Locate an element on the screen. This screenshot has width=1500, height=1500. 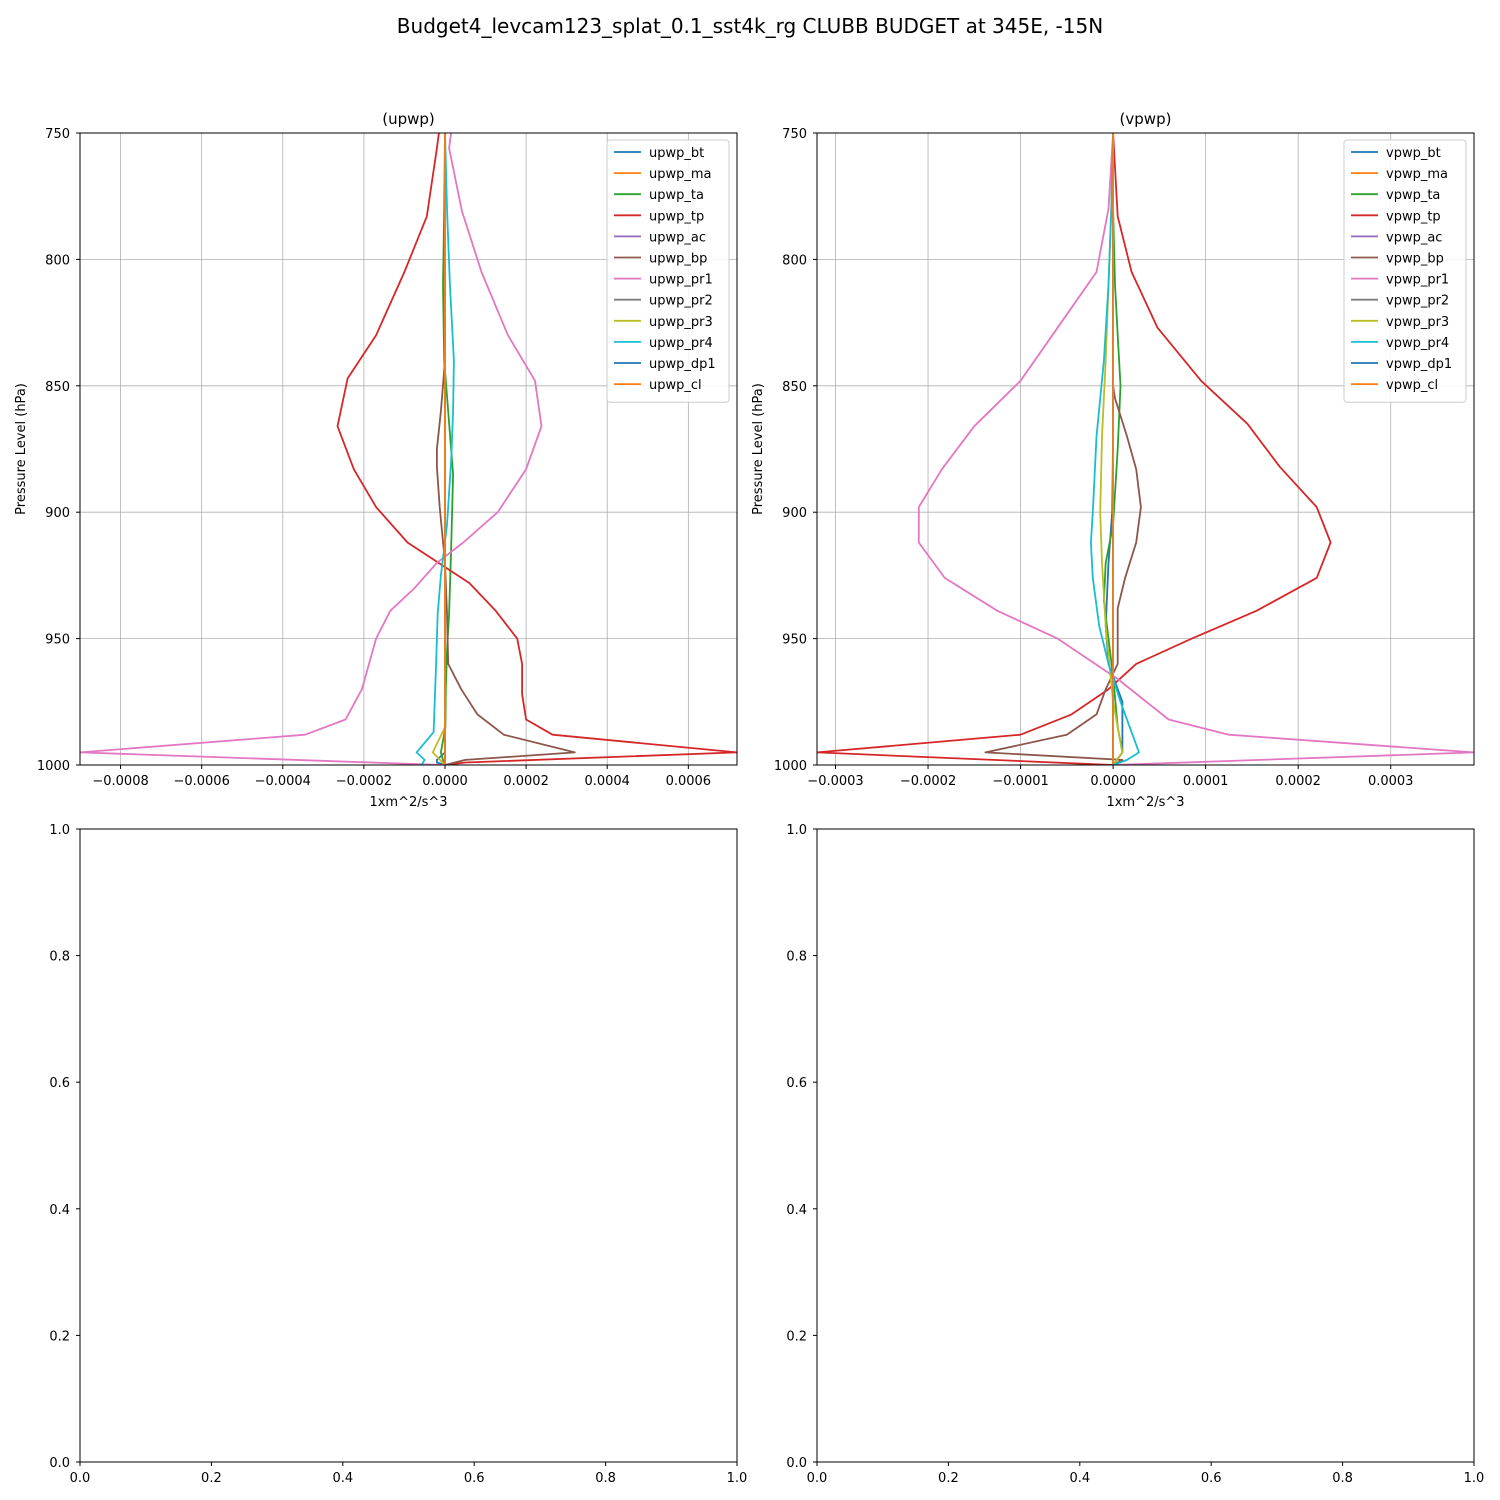
legend-label-upwp_pr3: upwp_pr3 is located at coordinates (681, 322).